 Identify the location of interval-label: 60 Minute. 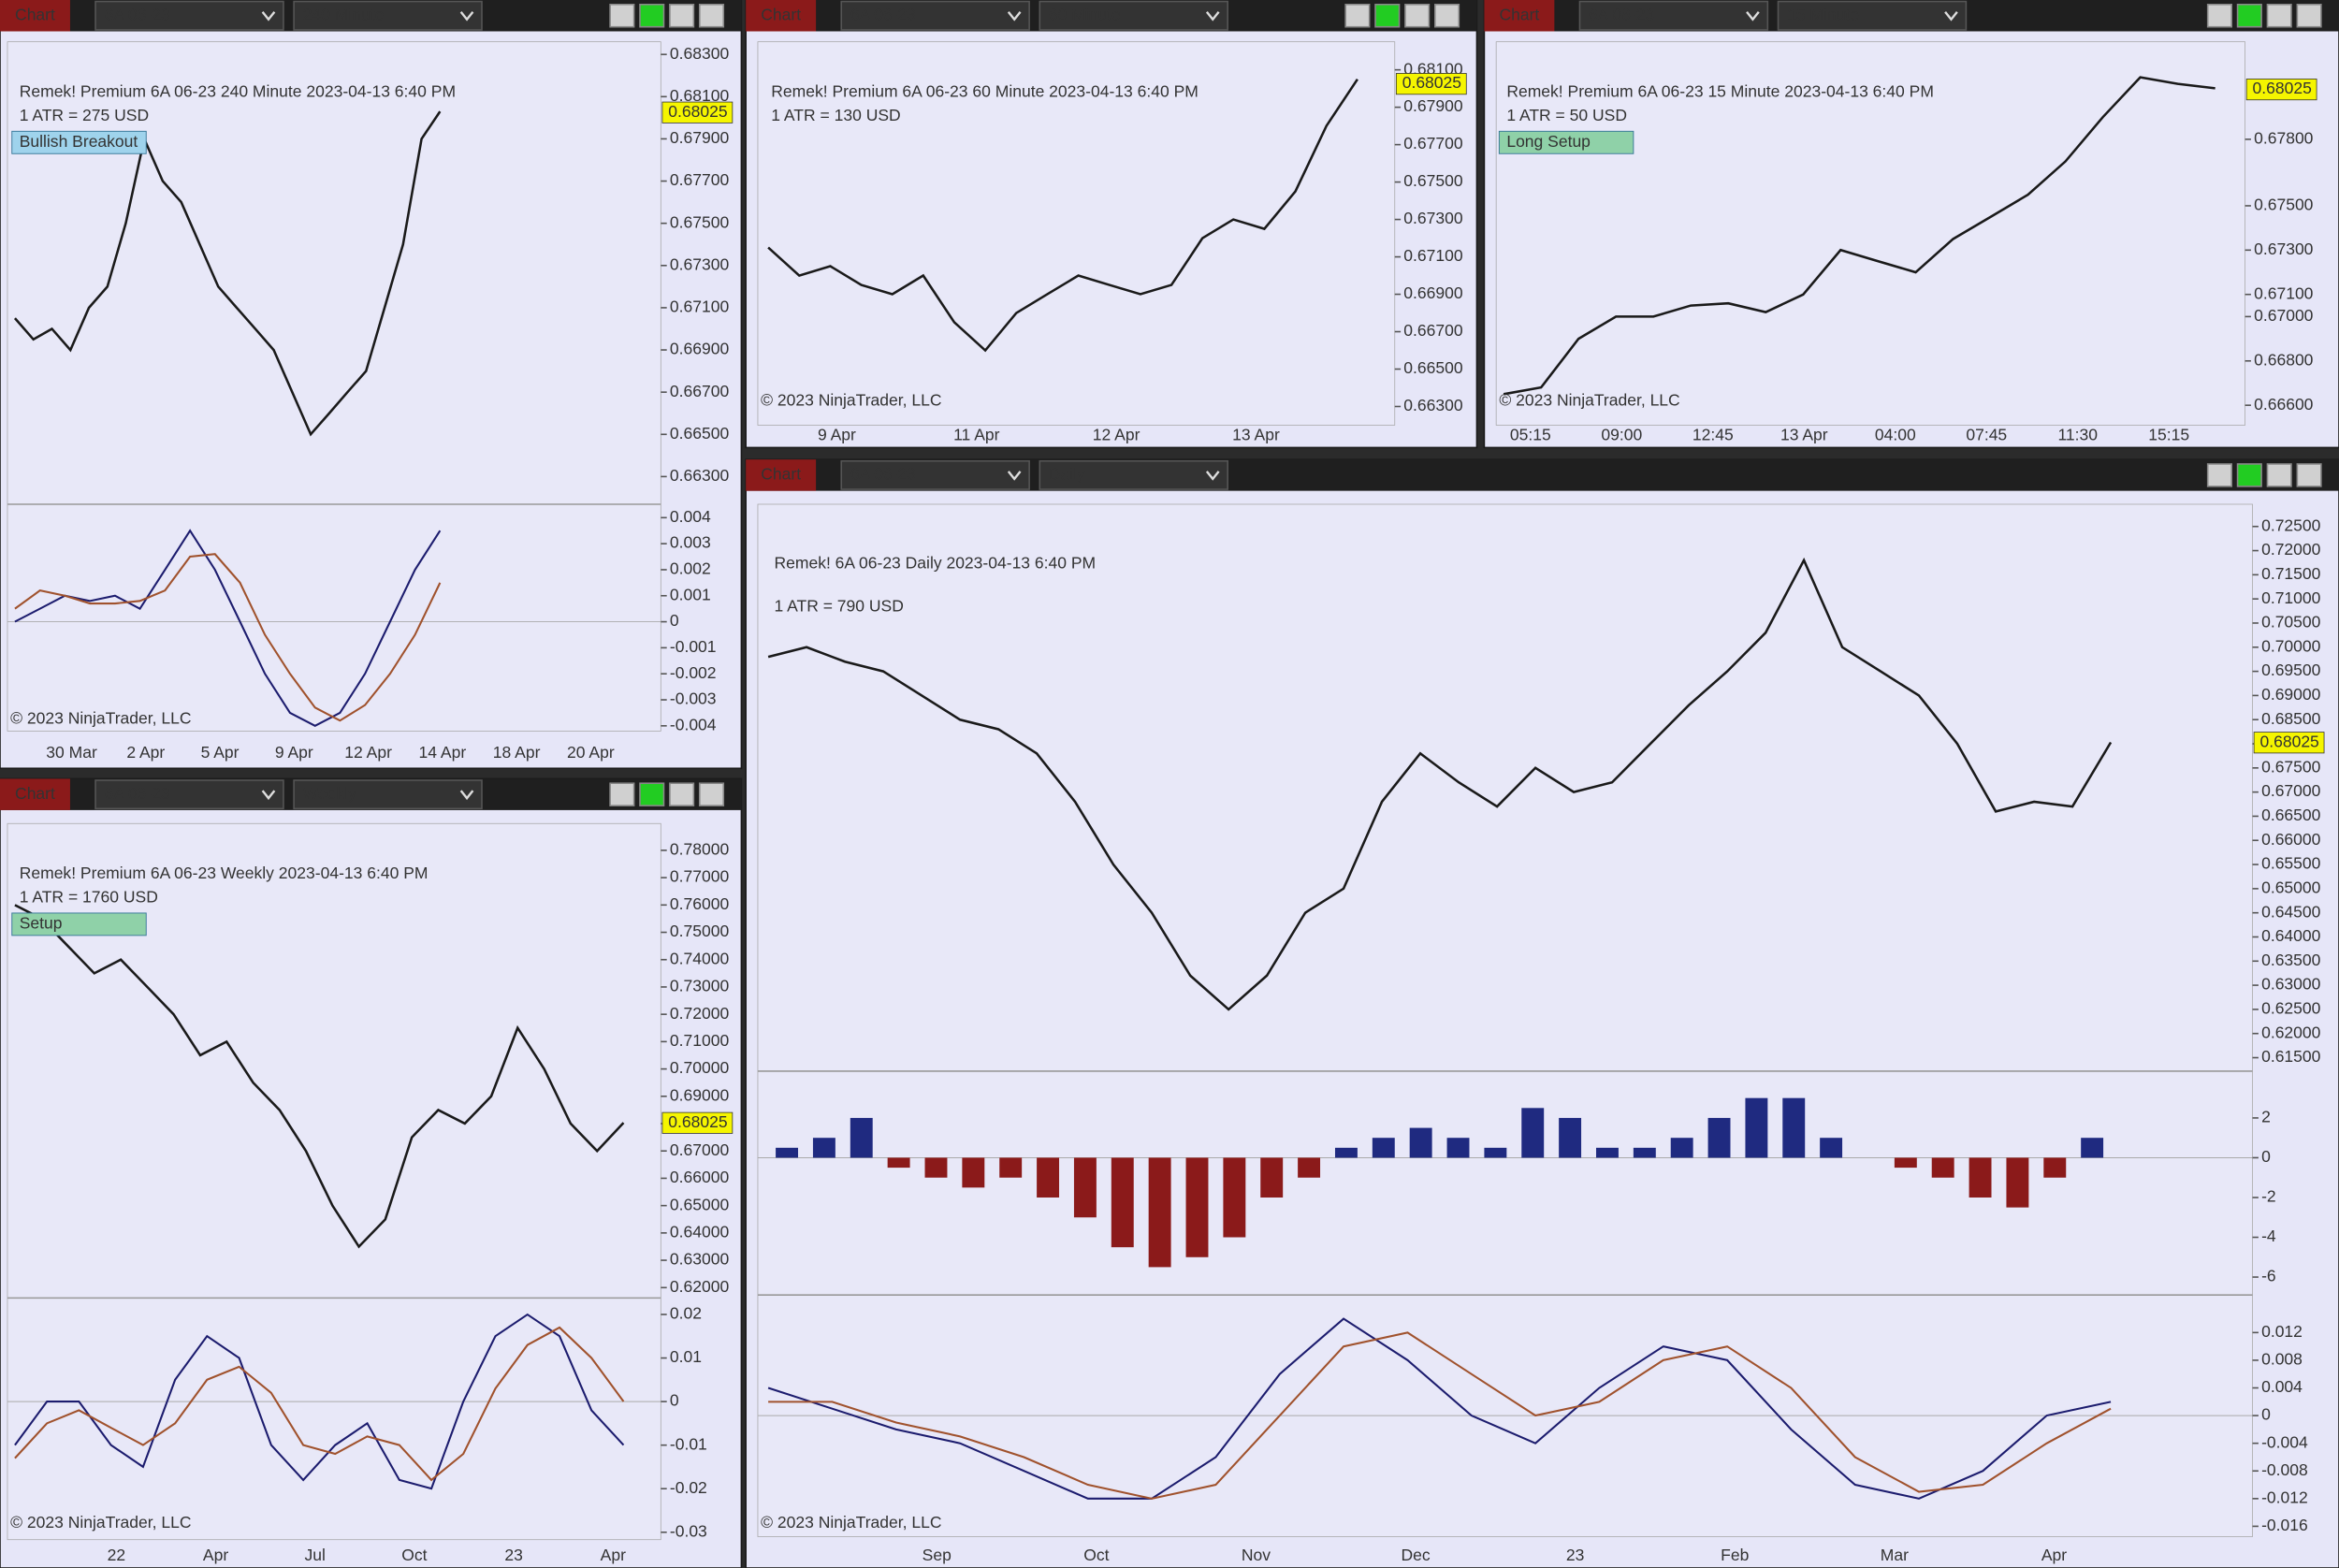
(1085, 14).